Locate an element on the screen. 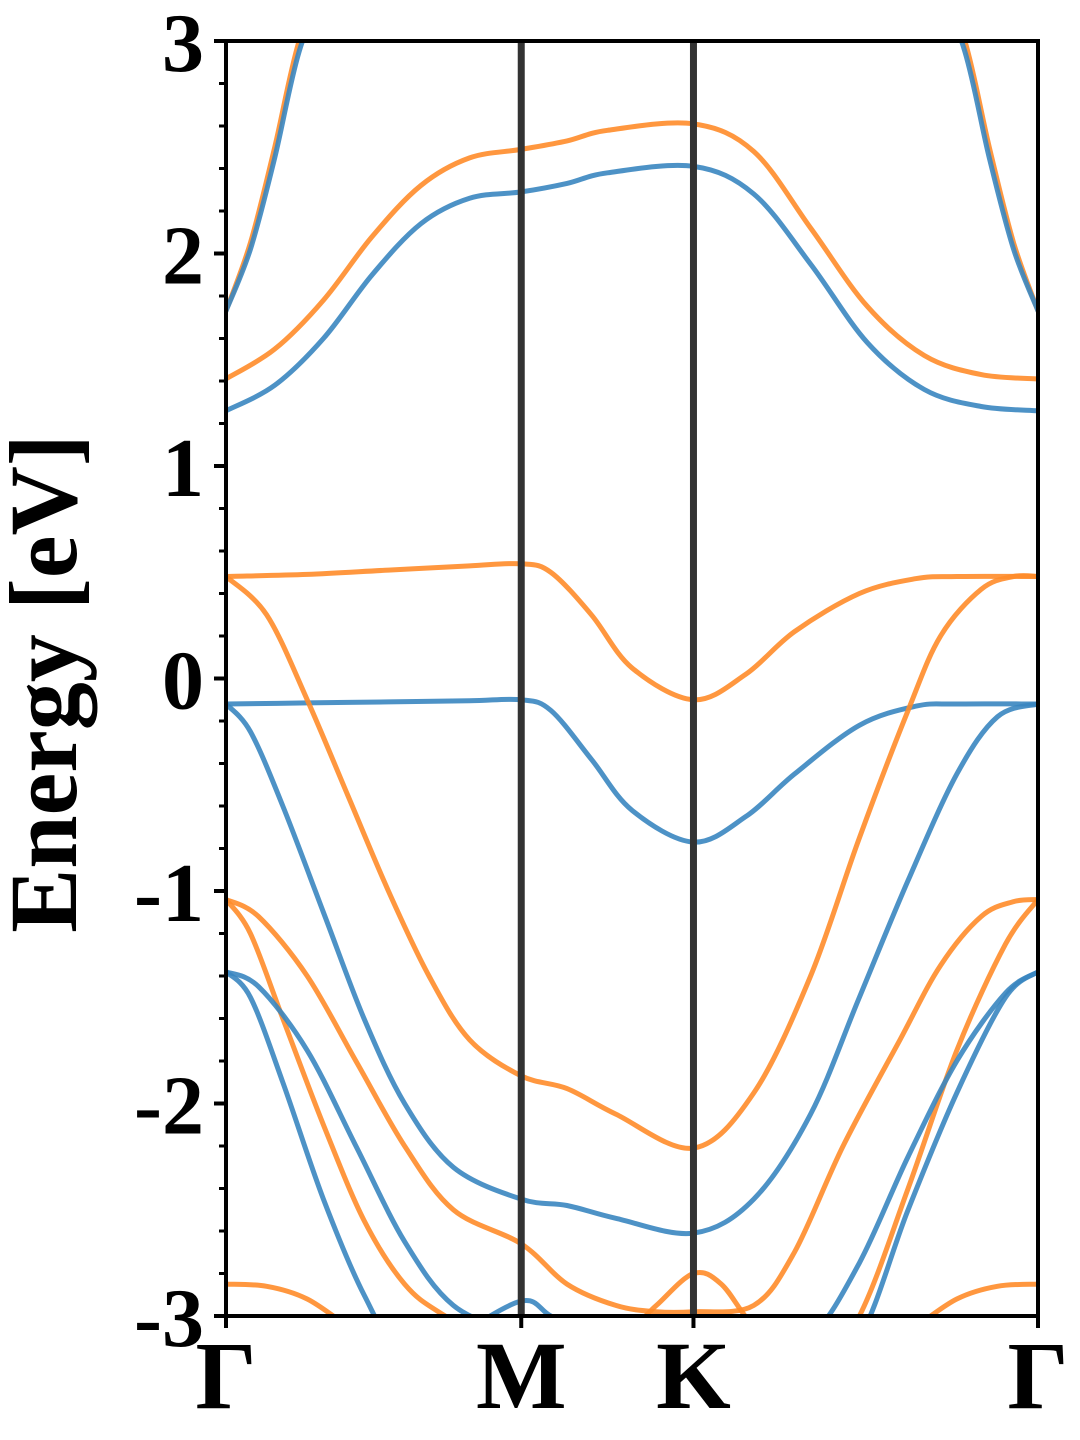 The image size is (1080, 1440). x-tick-label: K is located at coordinates (693, 1375).